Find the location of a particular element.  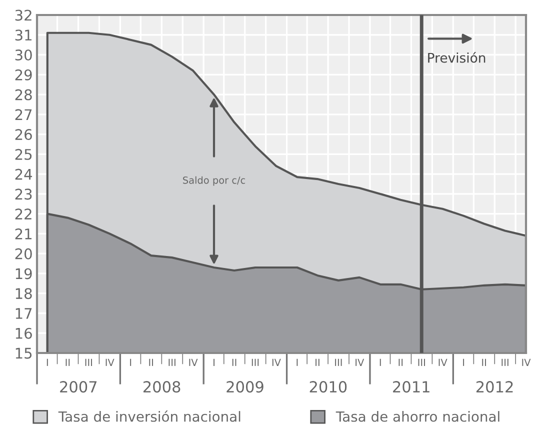

x-tick-label: 2011 is located at coordinates (411, 387).